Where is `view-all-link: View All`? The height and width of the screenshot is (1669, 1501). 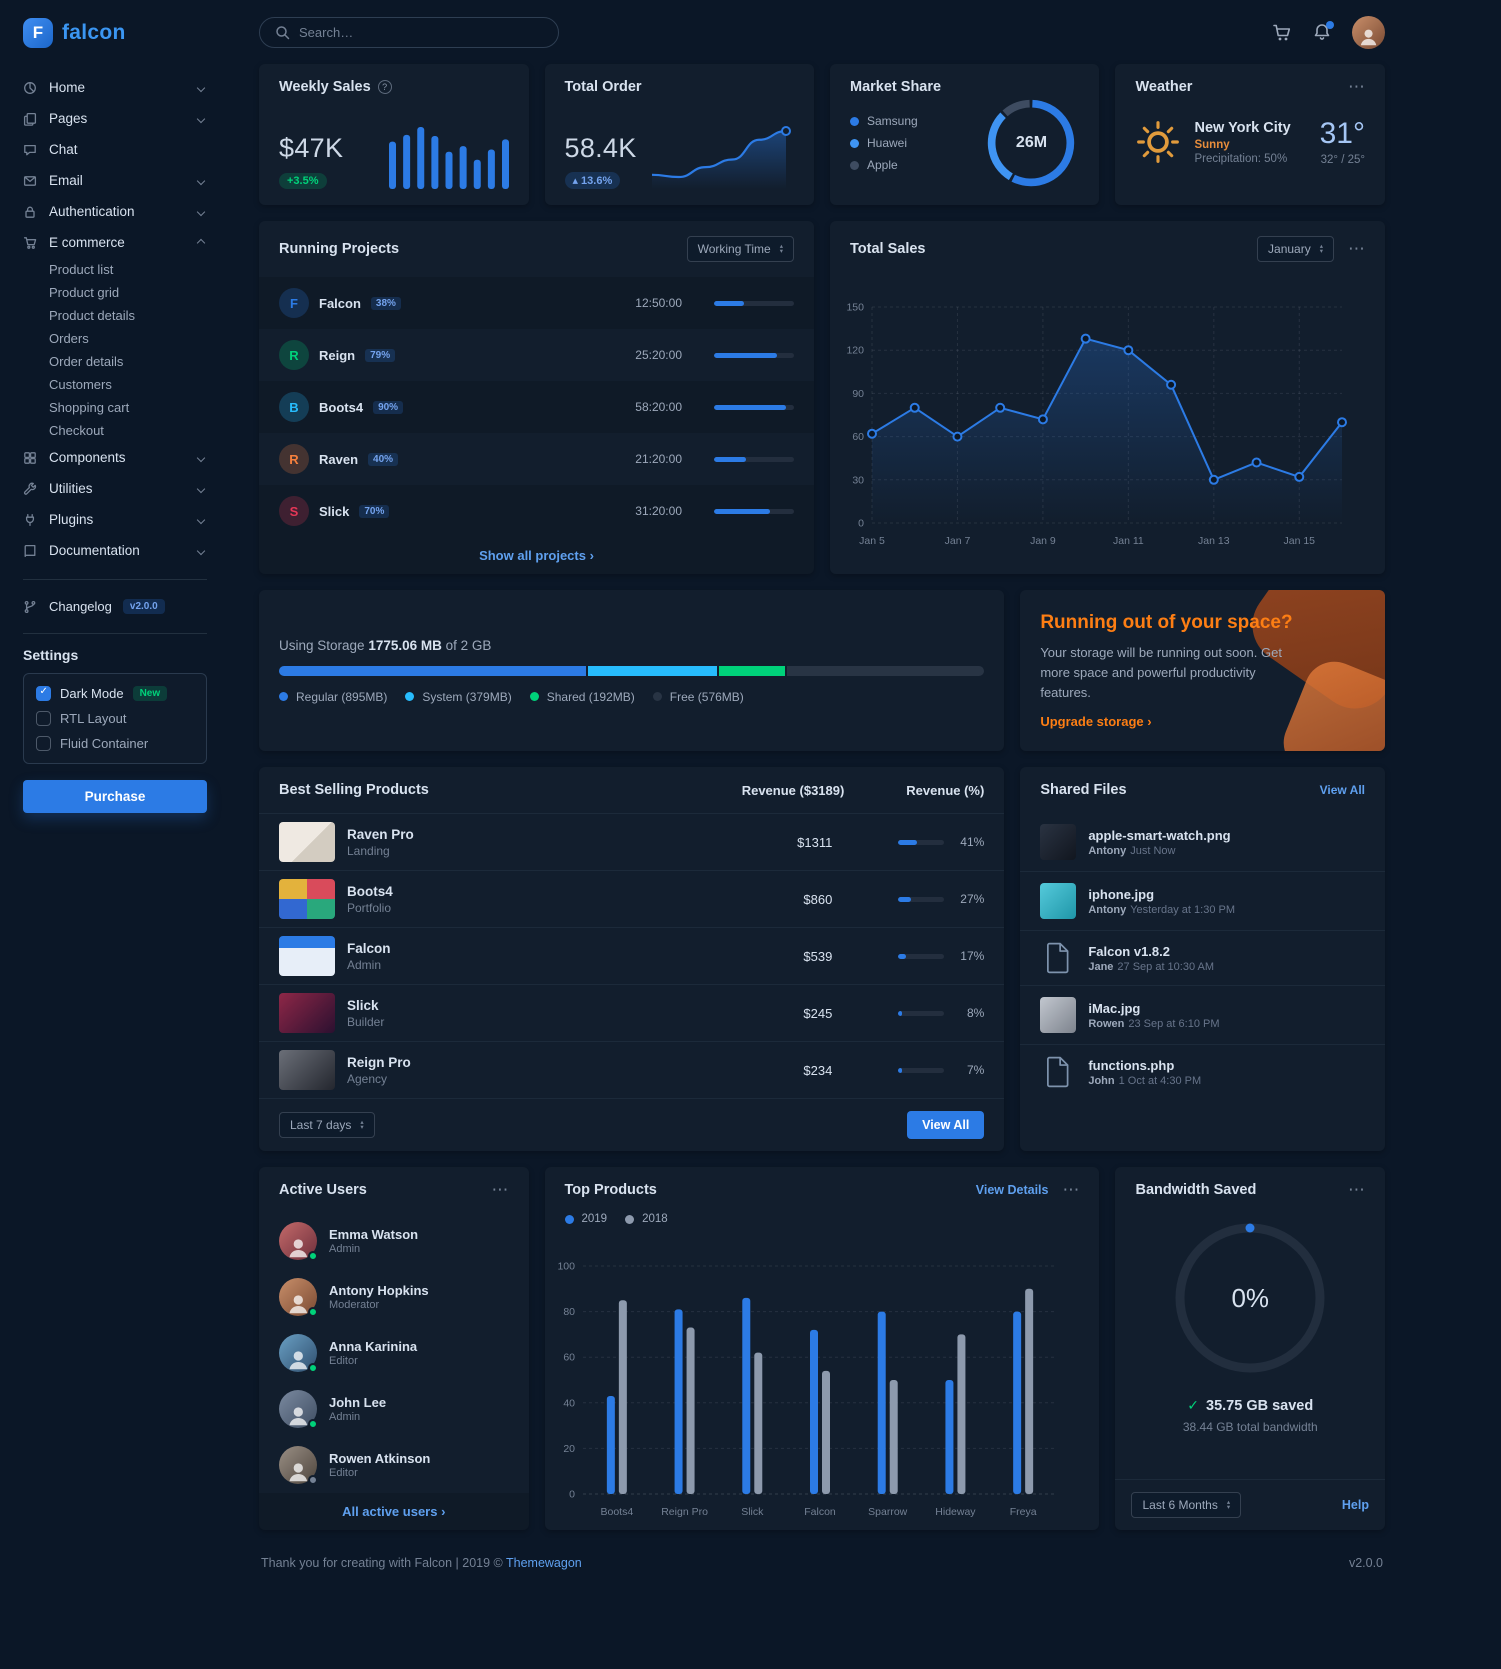 view-all-link: View All is located at coordinates (1342, 790).